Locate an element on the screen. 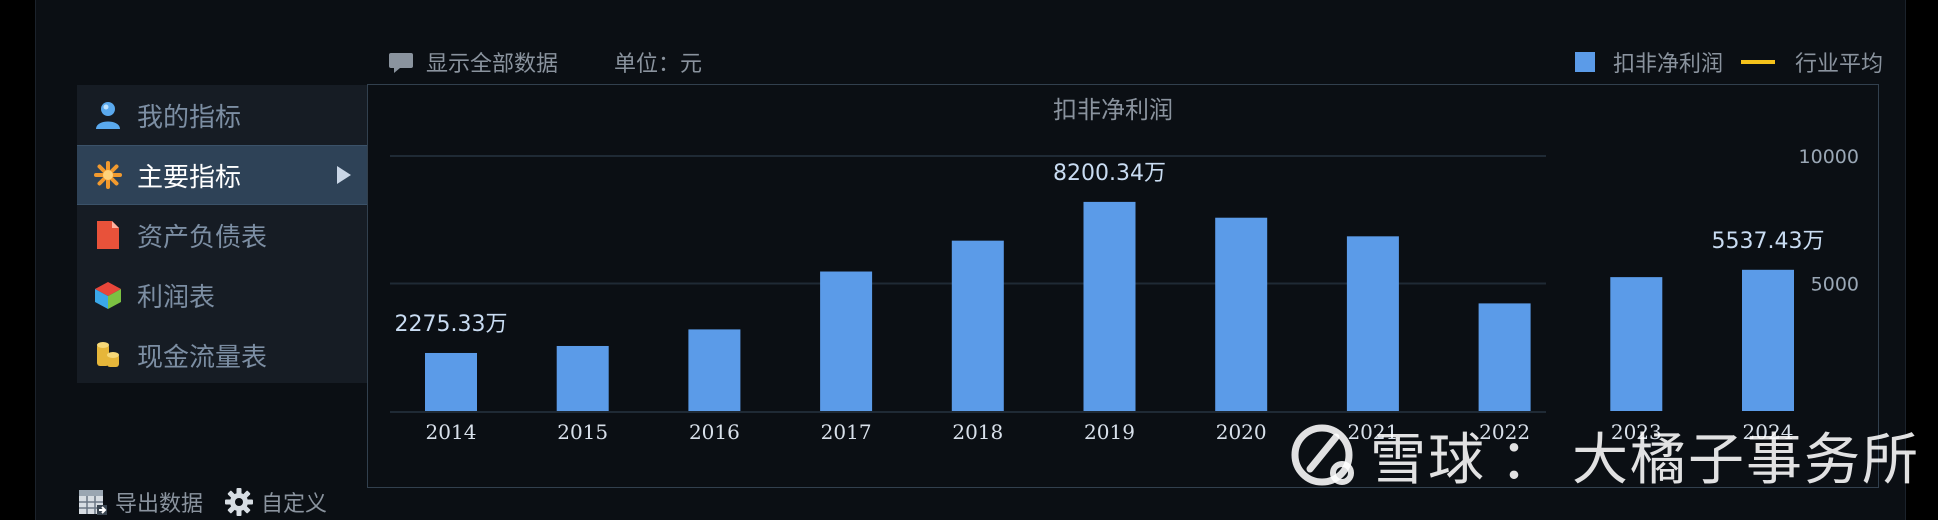 The height and width of the screenshot is (520, 1938). x-tick-label: 2022 is located at coordinates (1504, 432).